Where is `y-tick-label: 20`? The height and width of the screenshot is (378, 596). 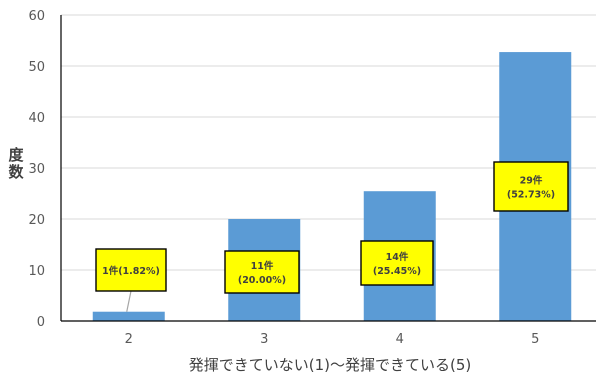 y-tick-label: 20 is located at coordinates (36, 220).